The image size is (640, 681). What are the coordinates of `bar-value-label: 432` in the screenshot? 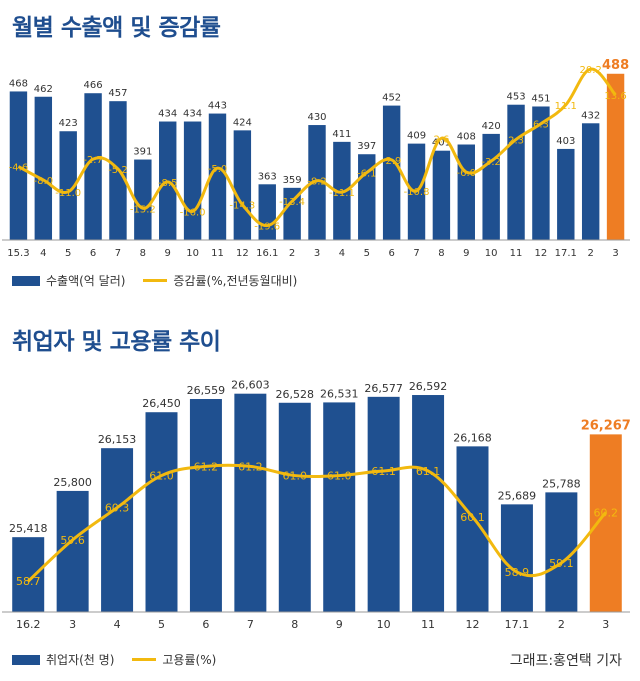 It's located at (590, 115).